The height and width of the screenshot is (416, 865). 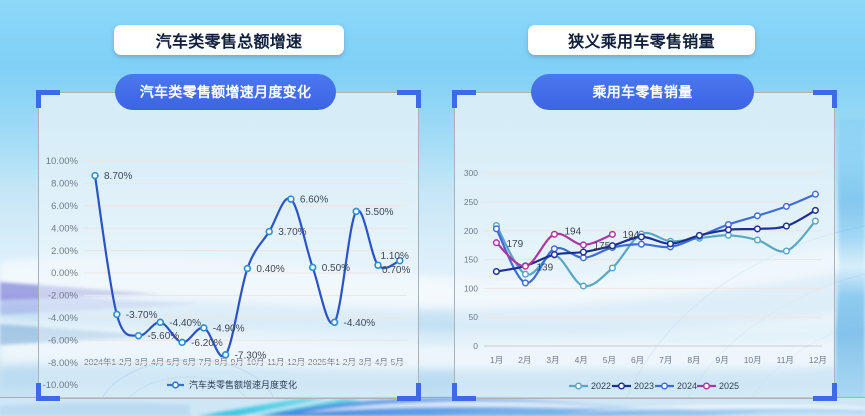 What do you see at coordinates (471, 260) in the screenshot?
I see `svg-text: 150` at bounding box center [471, 260].